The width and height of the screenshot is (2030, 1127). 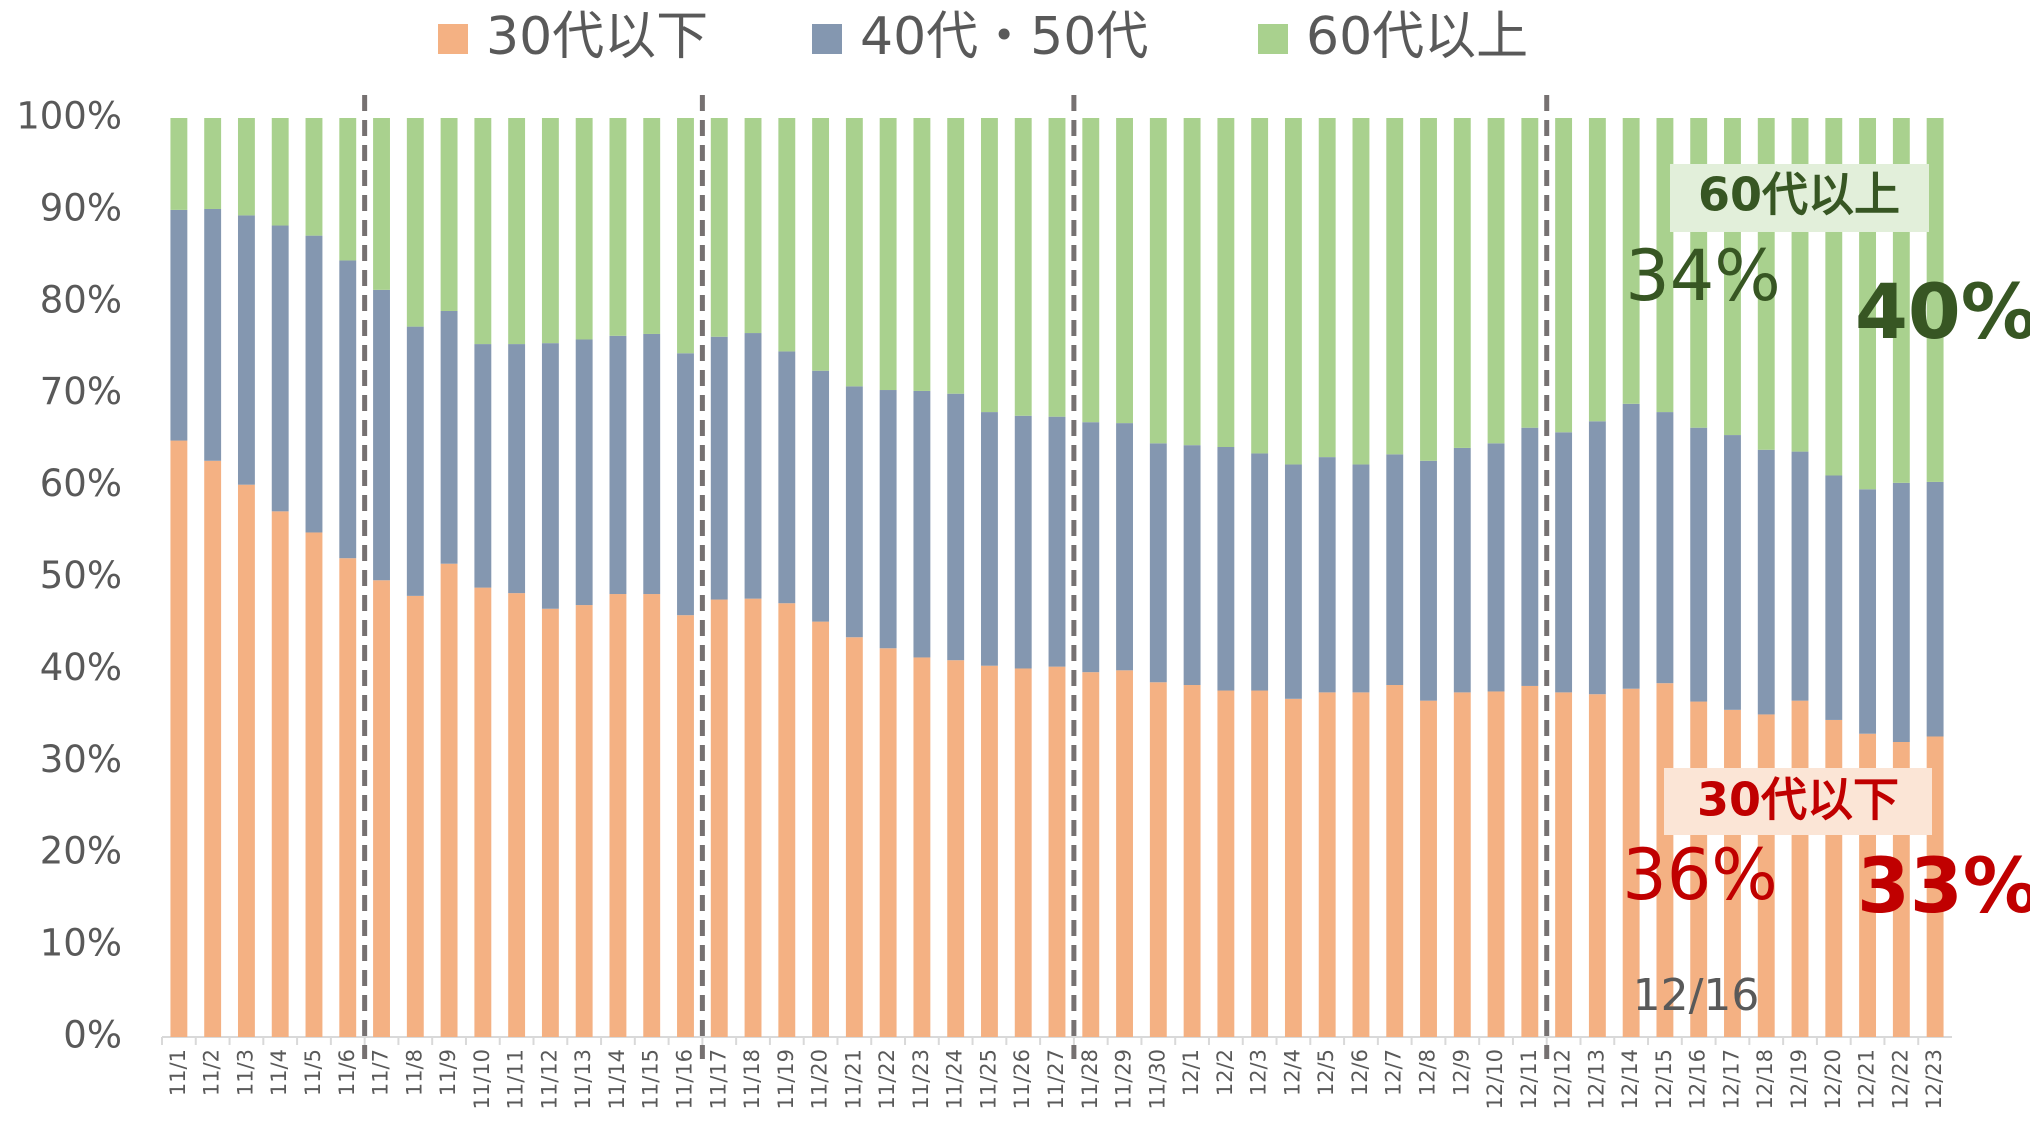 What do you see at coordinates (549, 1079) in the screenshot?
I see `x-tick-label: 11/12` at bounding box center [549, 1079].